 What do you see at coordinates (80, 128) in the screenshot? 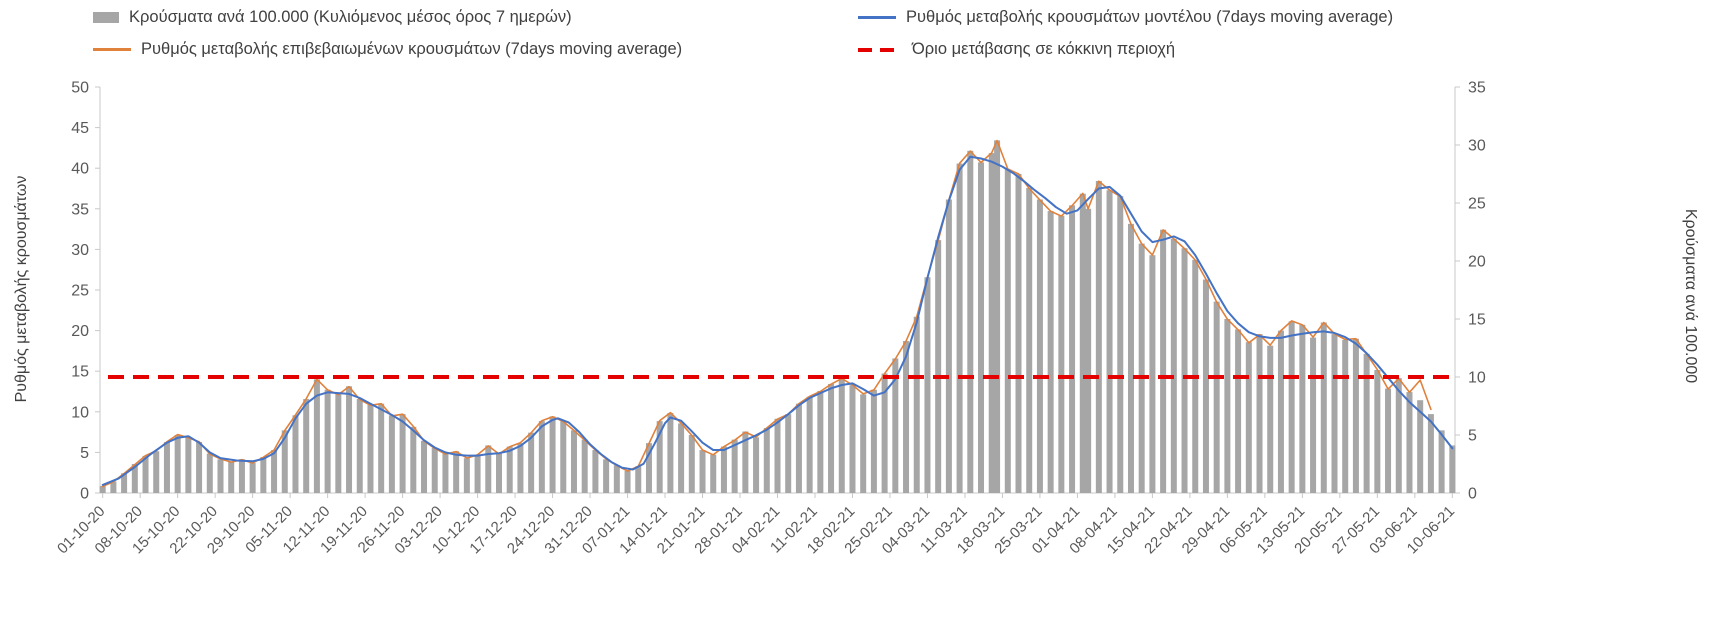
I see `svg-text: 45` at bounding box center [80, 128].